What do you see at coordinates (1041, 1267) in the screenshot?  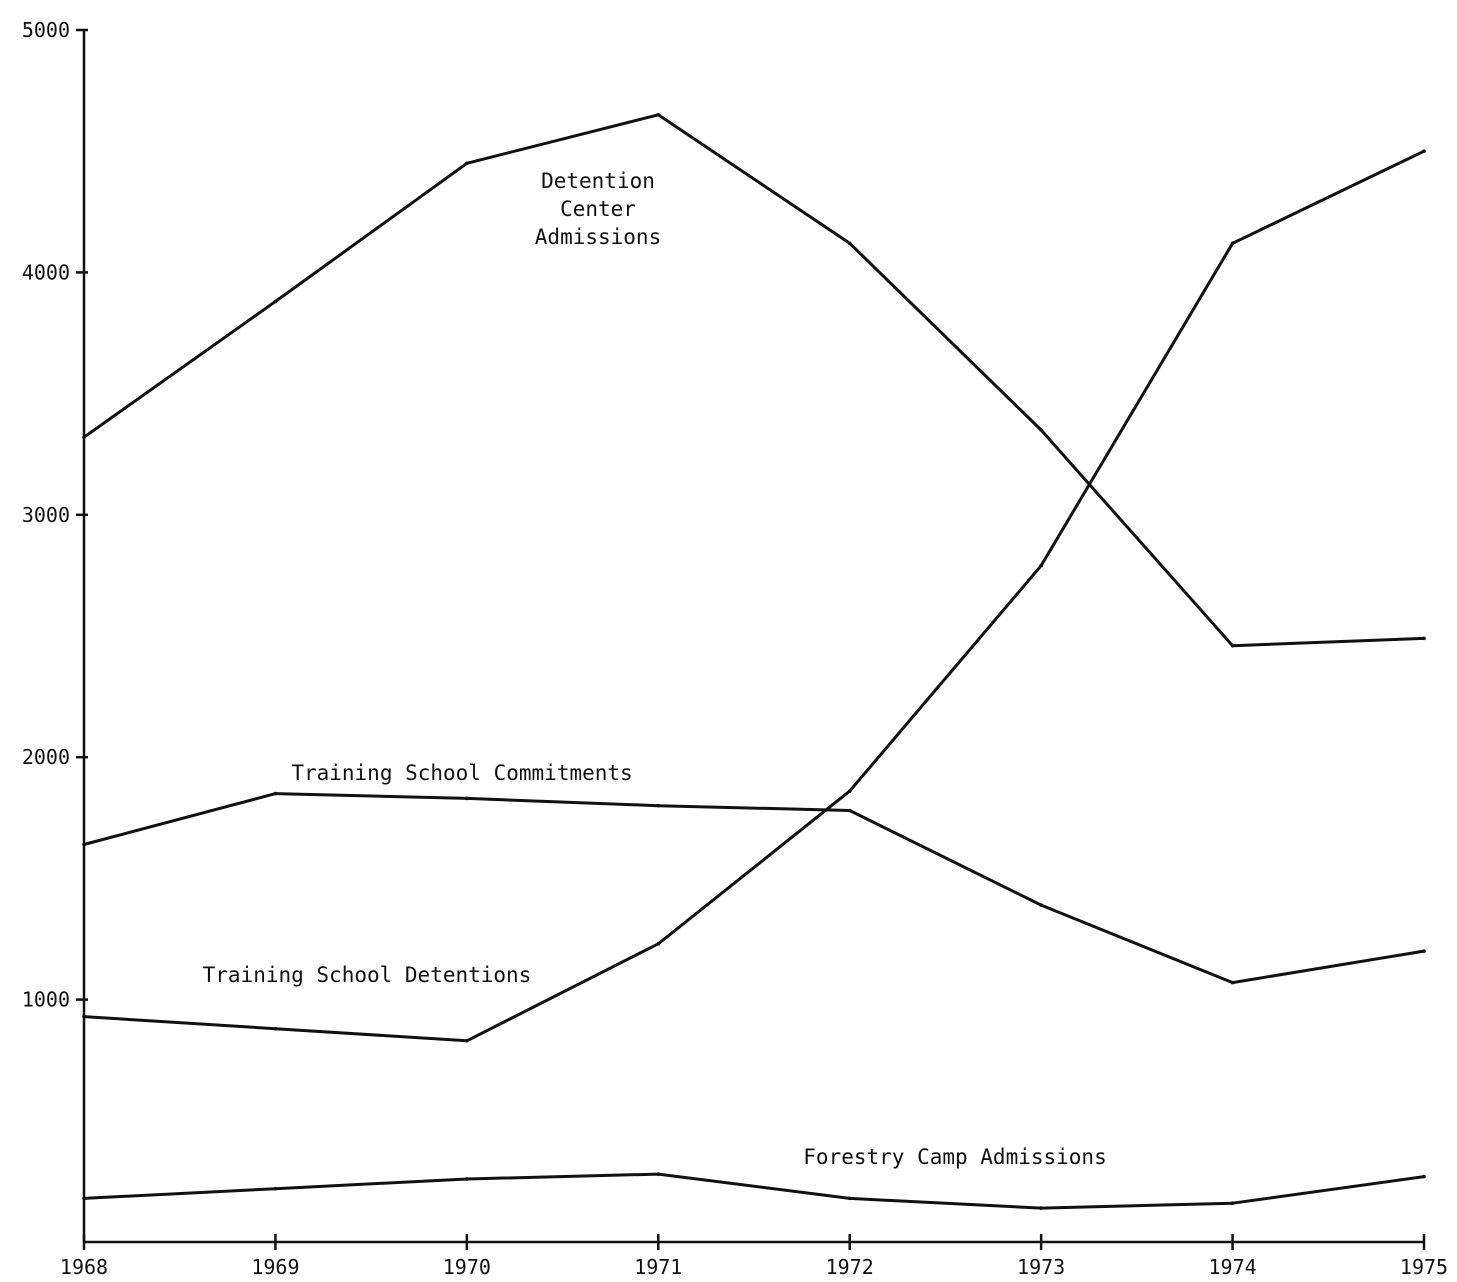 I see `x-tick-label: 1973` at bounding box center [1041, 1267].